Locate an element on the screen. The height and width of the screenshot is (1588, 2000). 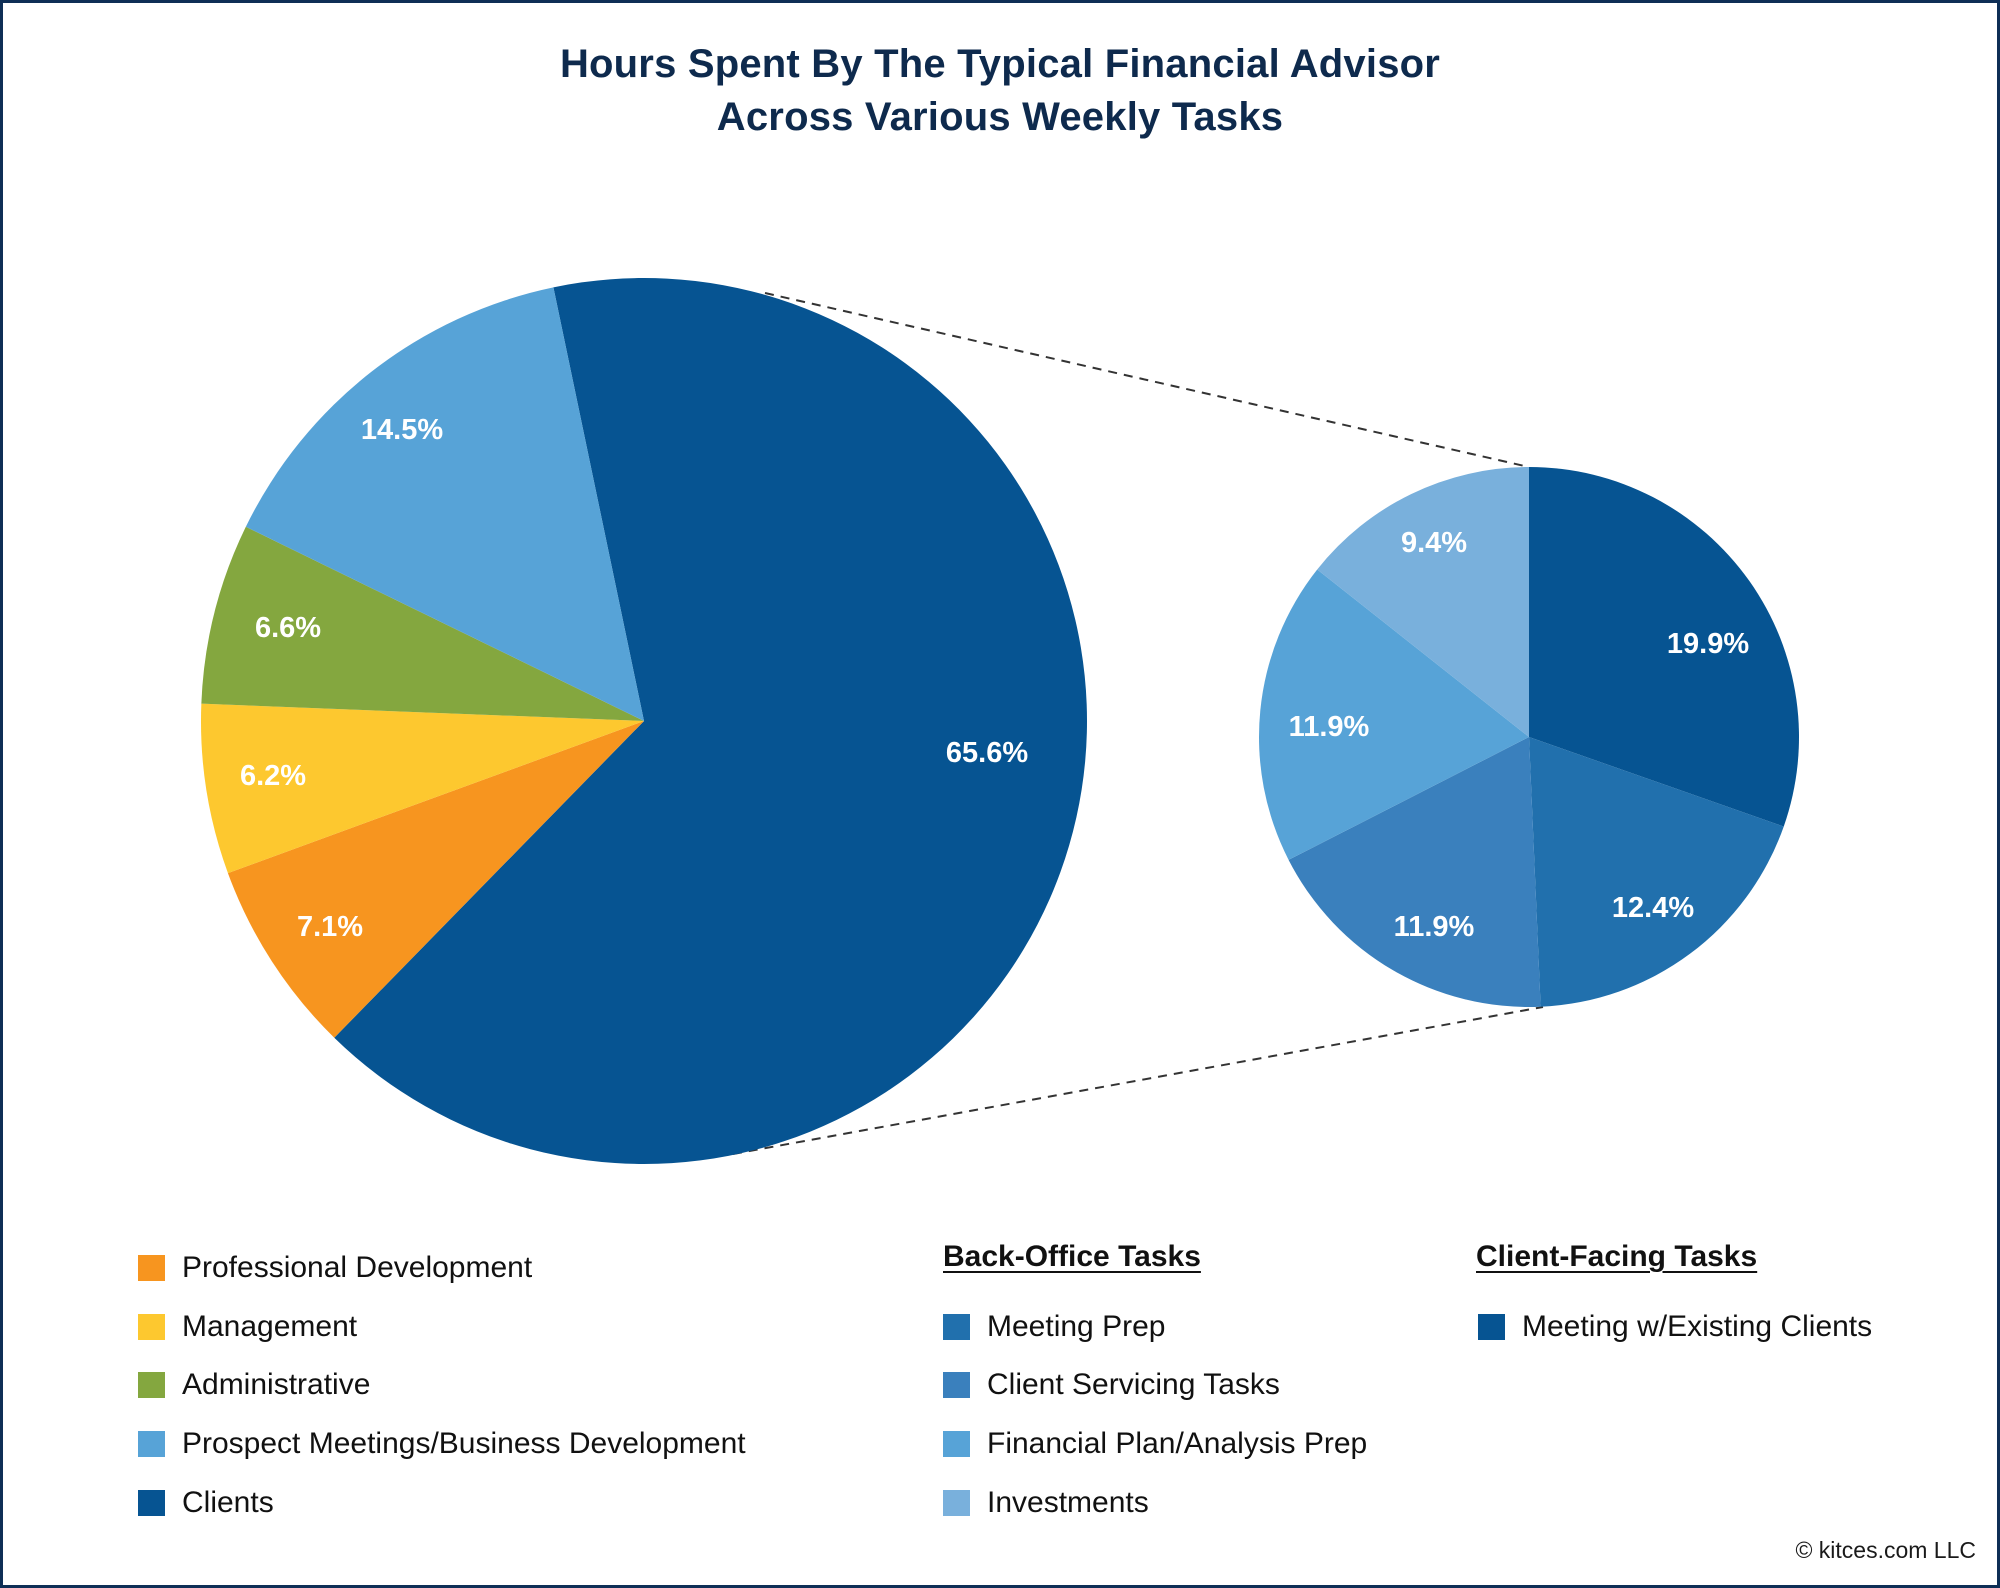
slice-client-servicing-tasks is located at coordinates (1414, 872).